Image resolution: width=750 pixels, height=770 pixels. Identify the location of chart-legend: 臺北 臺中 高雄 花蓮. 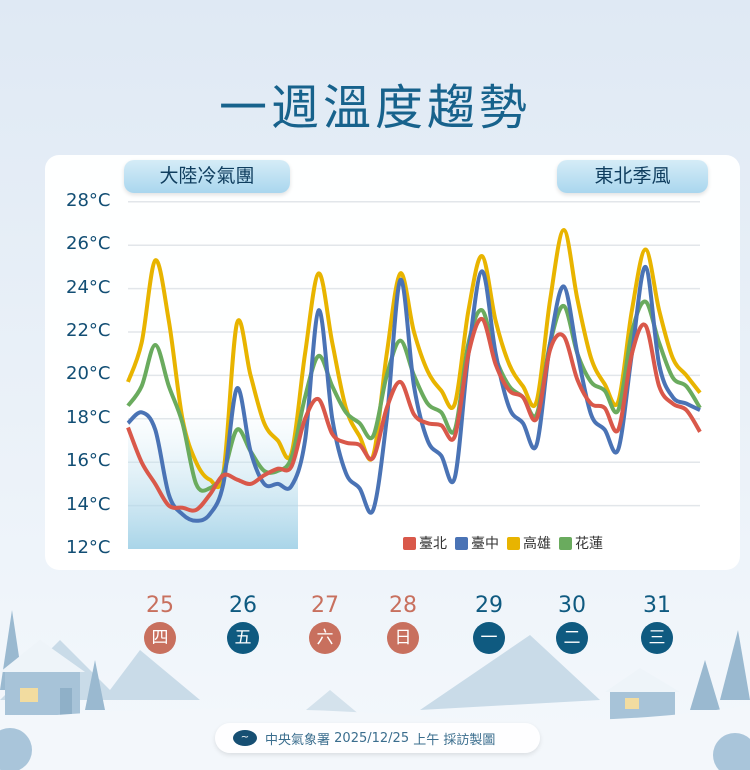
(503, 543).